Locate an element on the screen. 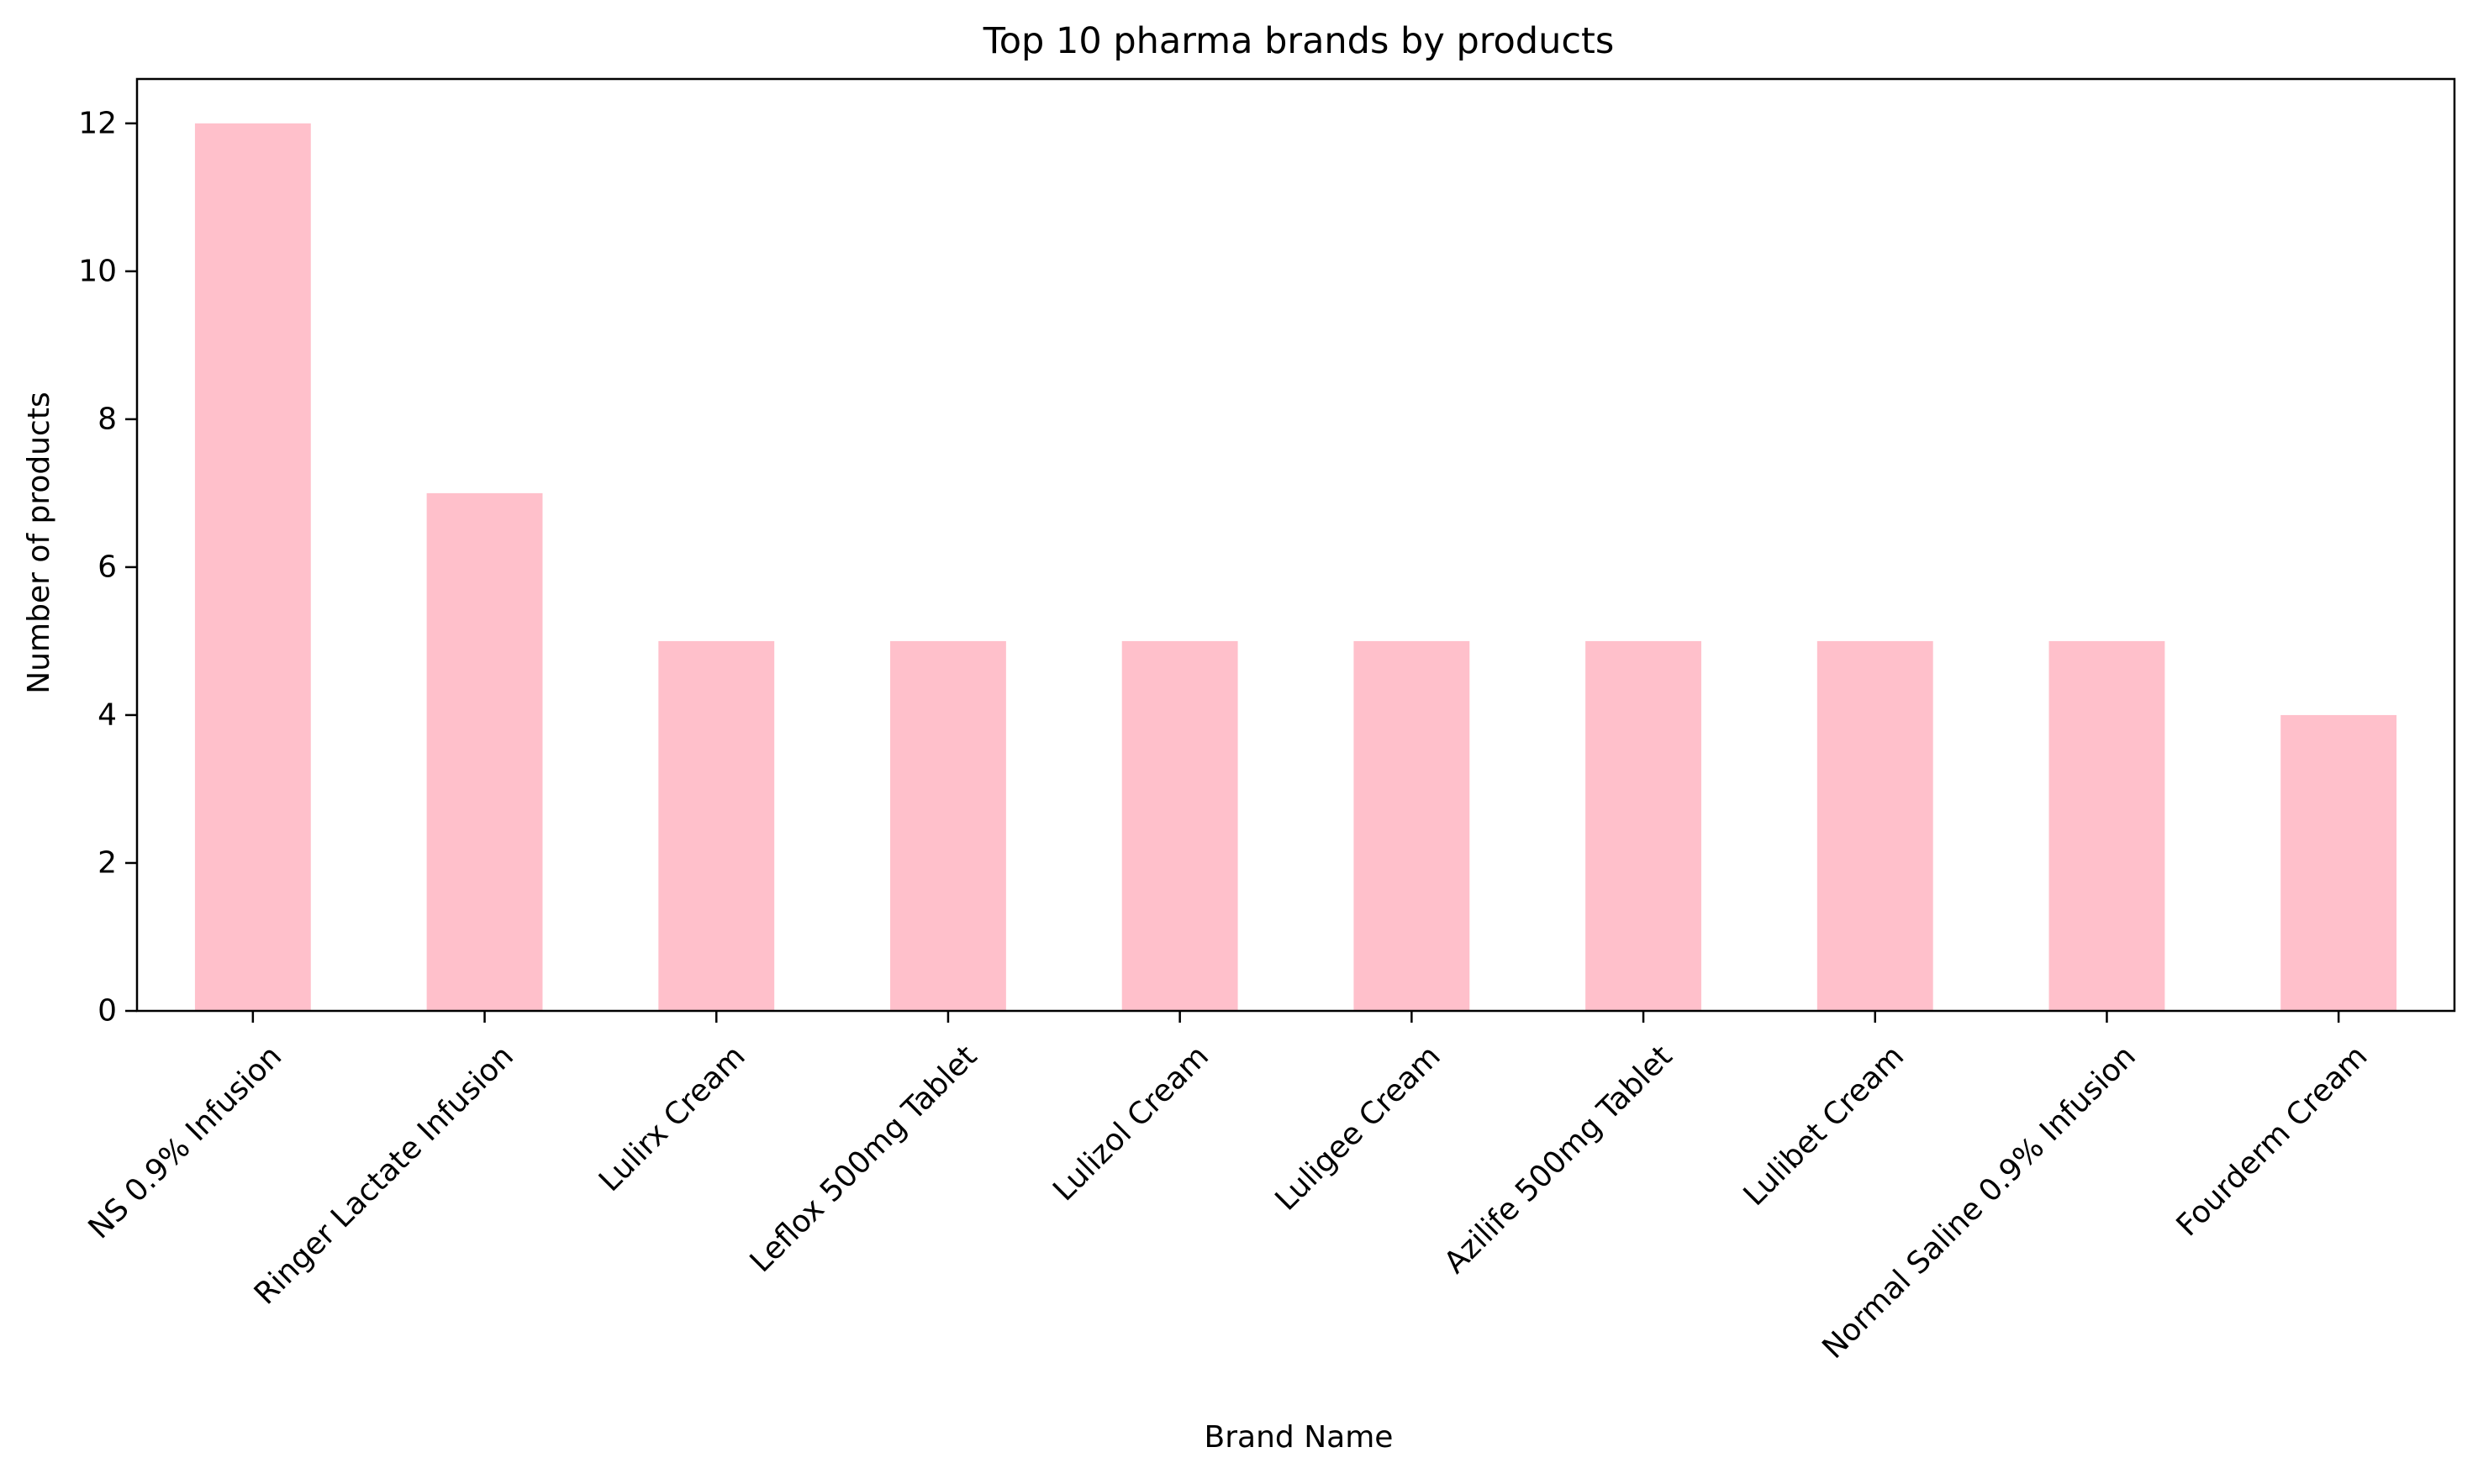  y-tick-label: 2 is located at coordinates (107, 863).